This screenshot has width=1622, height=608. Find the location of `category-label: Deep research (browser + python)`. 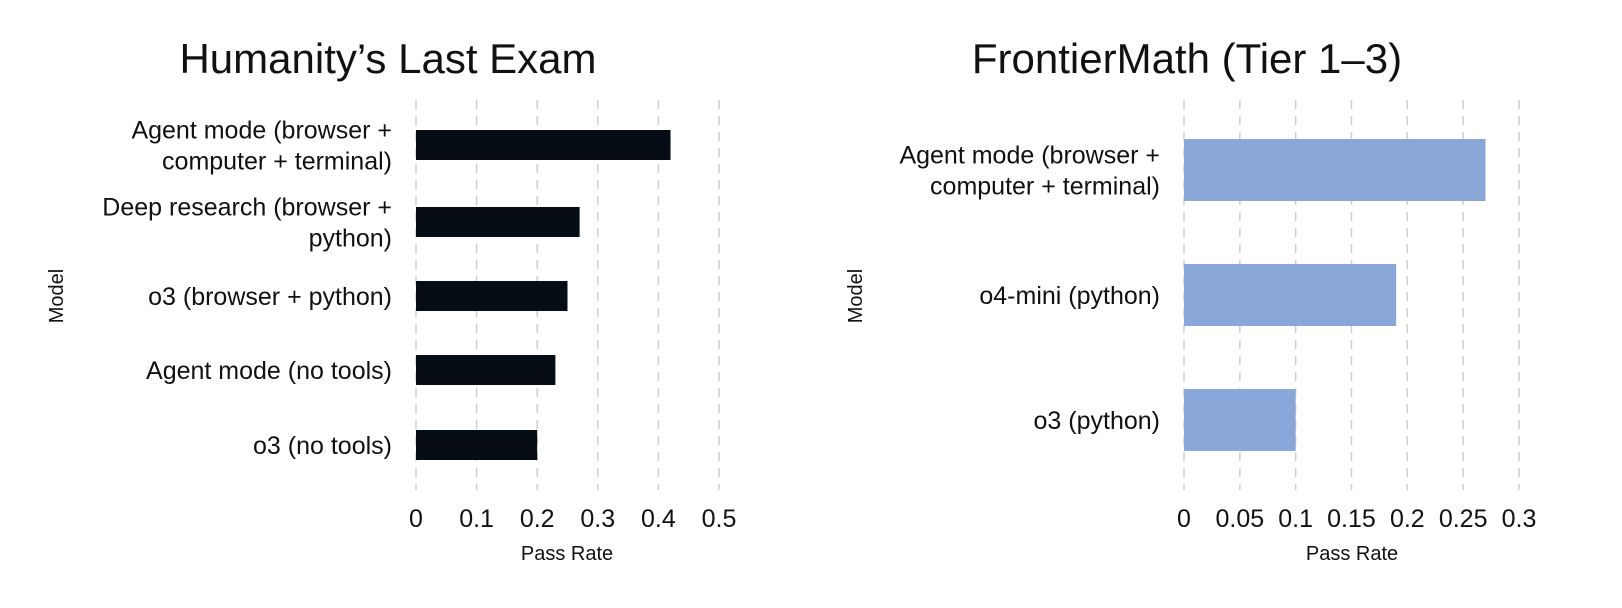

category-label: Deep research (browser + python) is located at coordinates (247, 223).